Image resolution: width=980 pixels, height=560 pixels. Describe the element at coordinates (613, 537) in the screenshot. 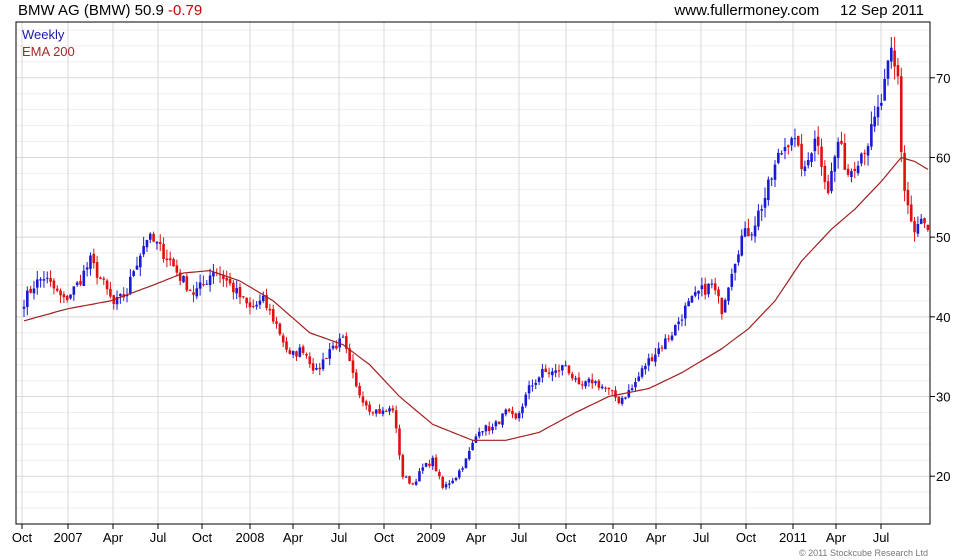

I see `x-tick-label: 2010` at that location.